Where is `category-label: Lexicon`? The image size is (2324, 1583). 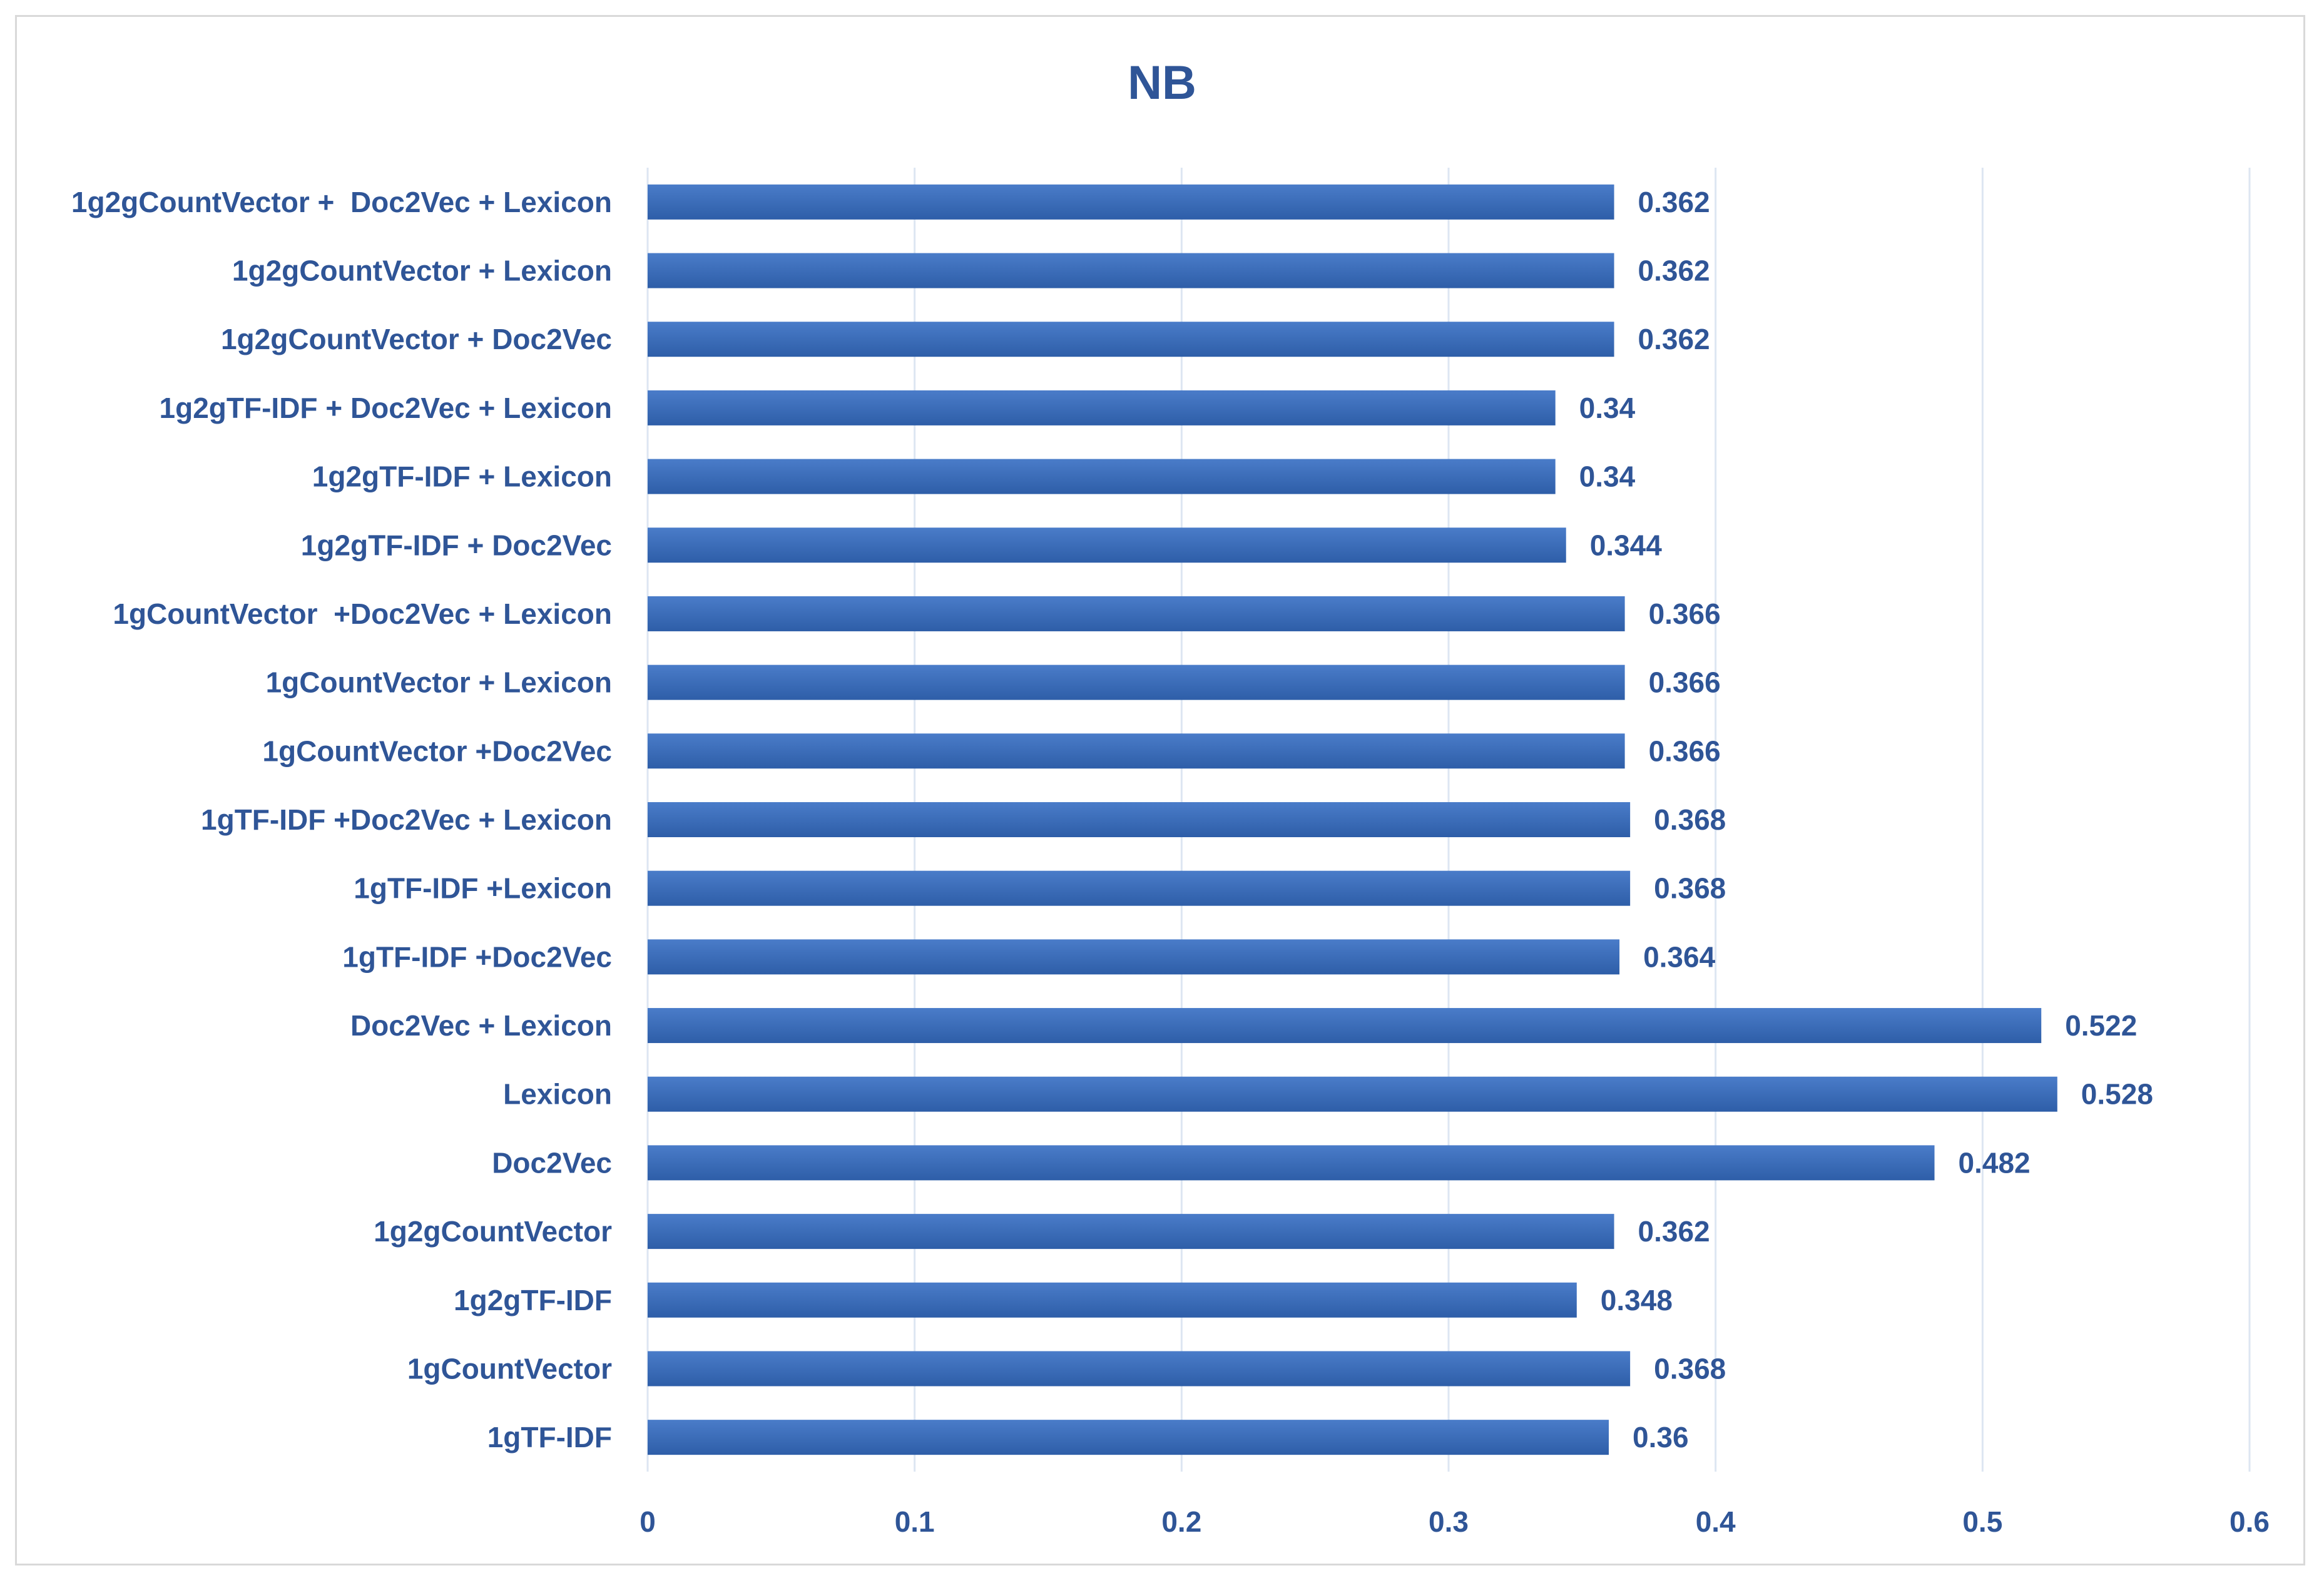 category-label: Lexicon is located at coordinates (557, 1094).